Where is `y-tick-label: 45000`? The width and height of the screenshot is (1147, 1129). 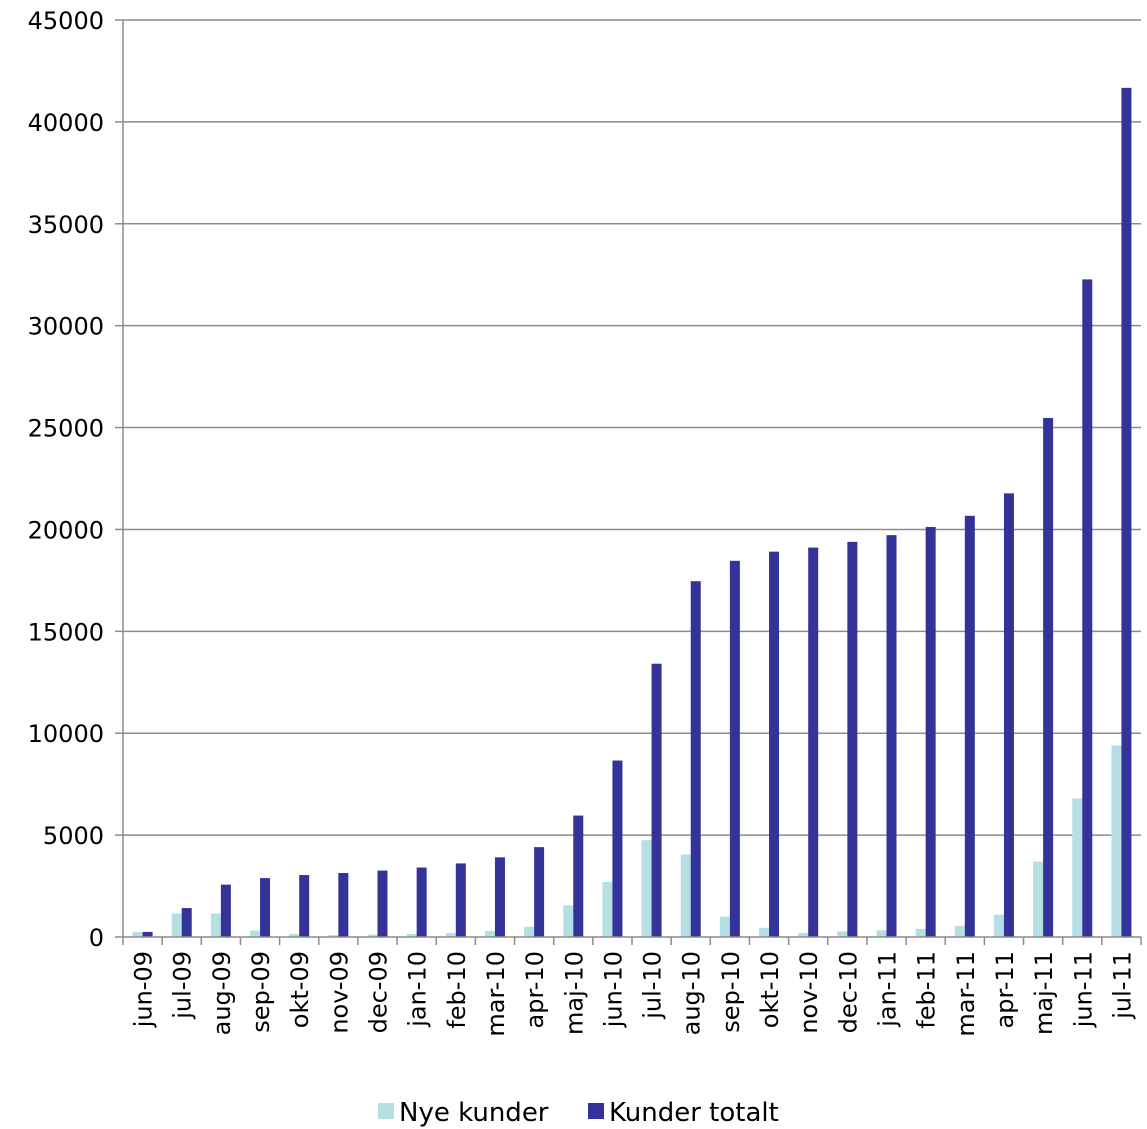
y-tick-label: 45000 is located at coordinates (66, 21).